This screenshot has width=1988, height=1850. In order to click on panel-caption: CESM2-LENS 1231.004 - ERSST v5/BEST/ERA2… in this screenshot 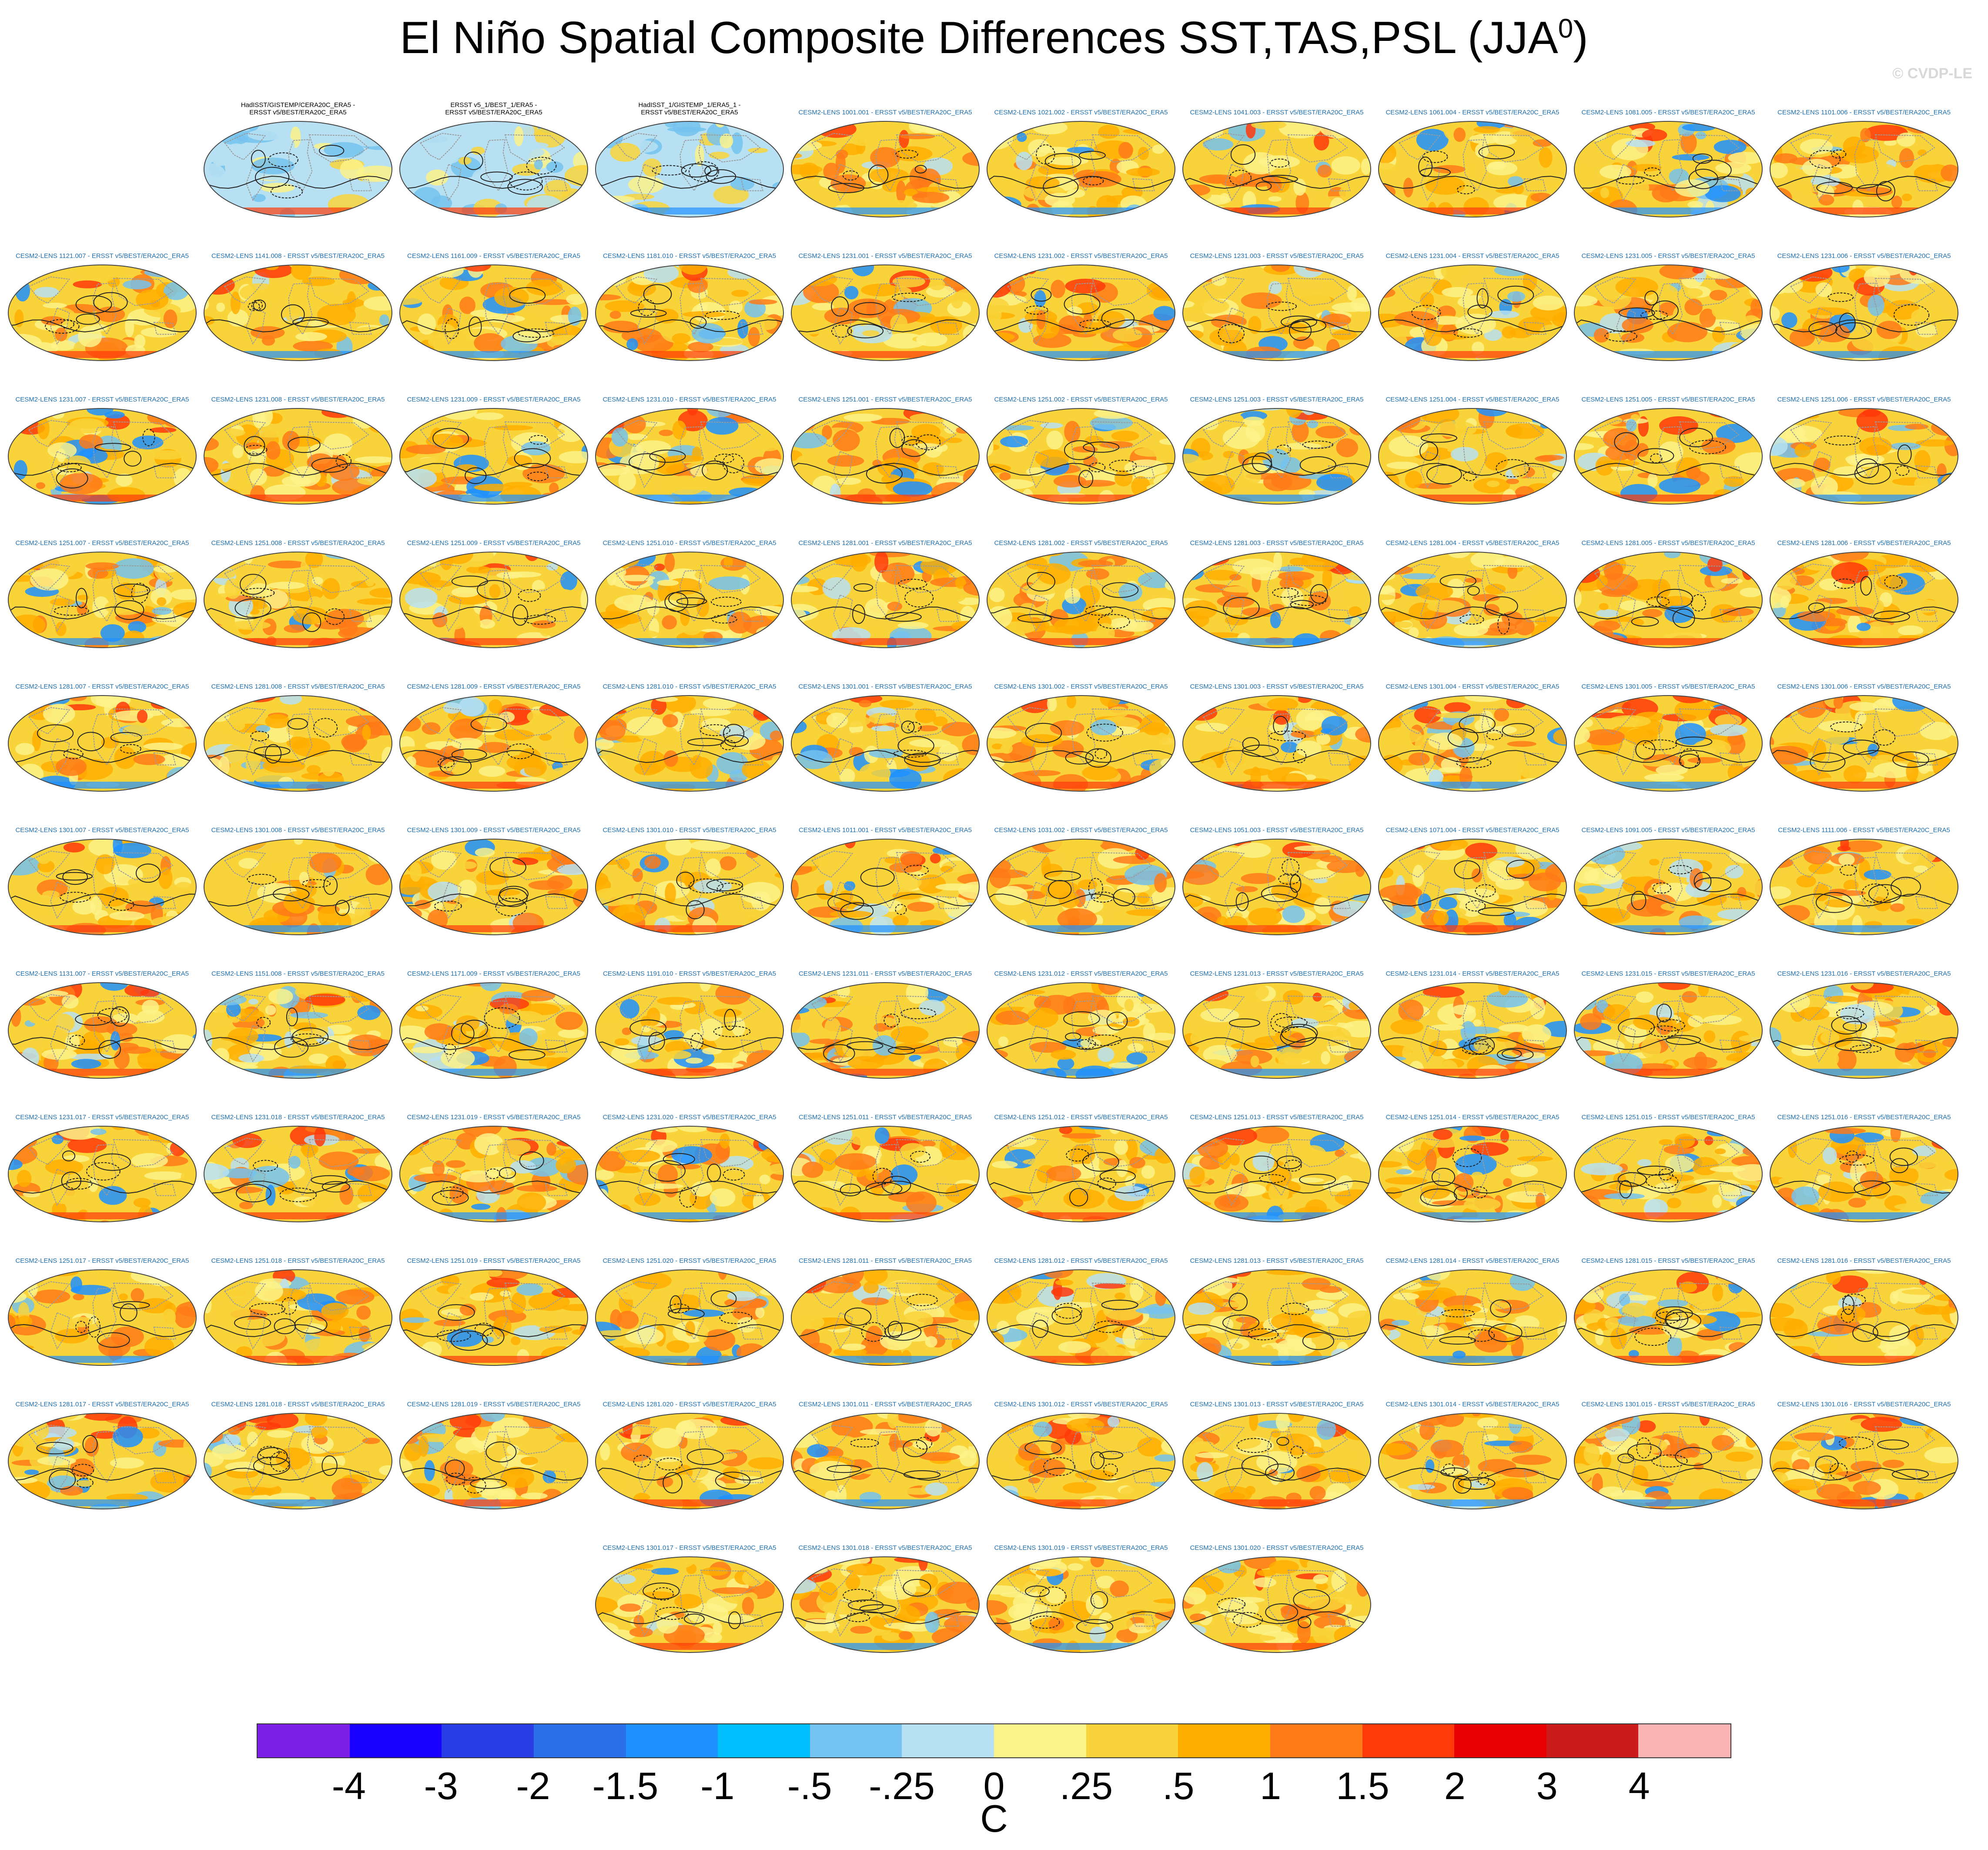, I will do `click(1473, 256)`.